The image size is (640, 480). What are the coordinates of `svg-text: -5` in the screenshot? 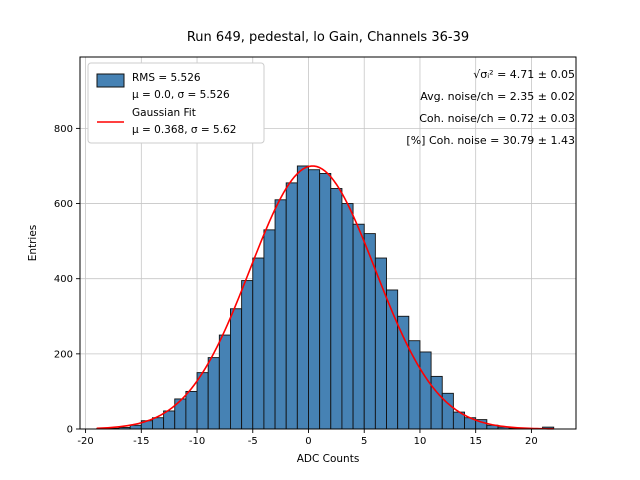 It's located at (253, 441).